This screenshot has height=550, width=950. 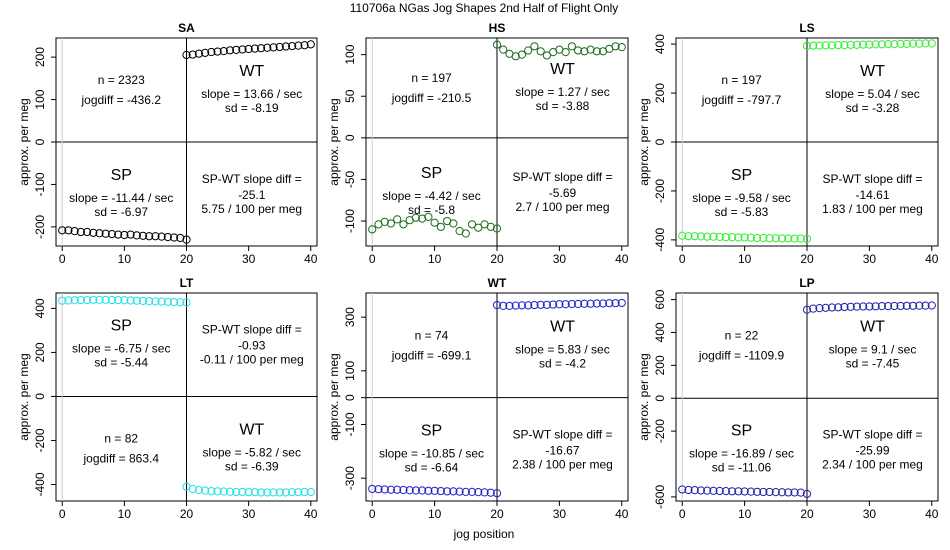 I want to click on annotation-line: sd = -11.06, so click(x=742, y=468).